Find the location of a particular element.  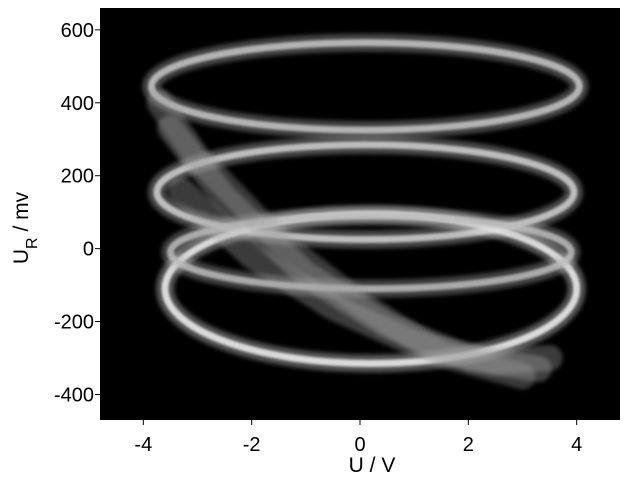

trace-2-core is located at coordinates (365, 192).